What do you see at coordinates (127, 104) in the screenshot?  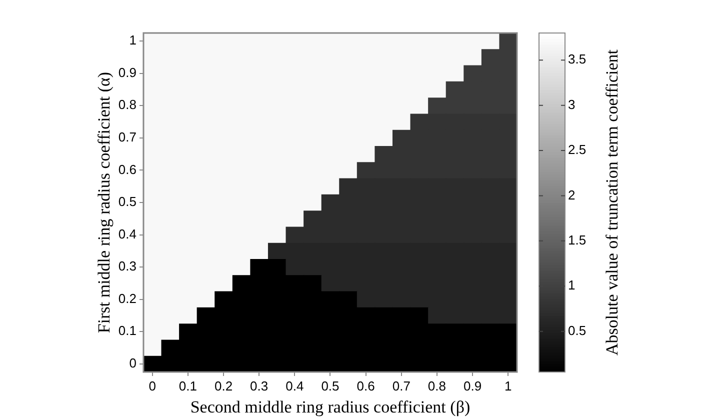 I see `y-tick-label: 0.8` at bounding box center [127, 104].